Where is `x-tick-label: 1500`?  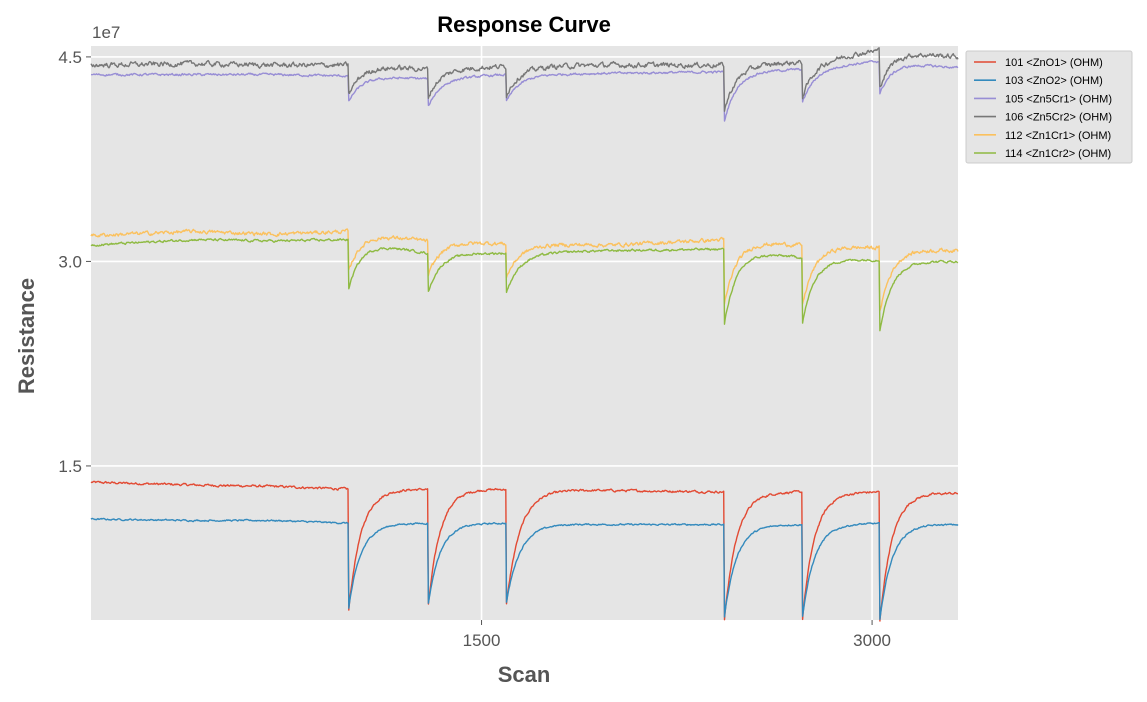 x-tick-label: 1500 is located at coordinates (482, 640).